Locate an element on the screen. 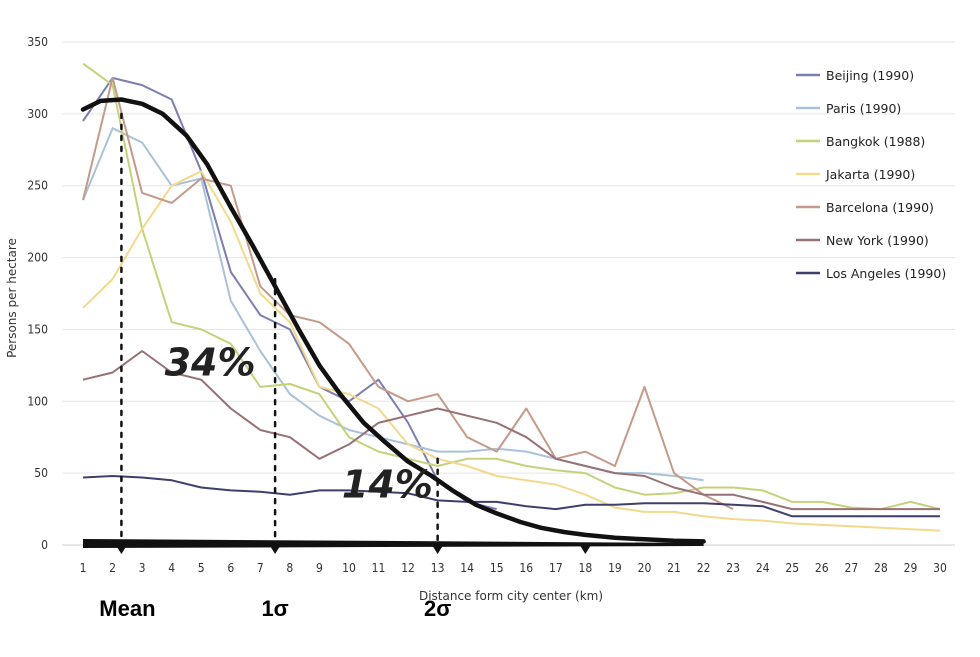 The height and width of the screenshot is (657, 980). y-tick-250: 250 is located at coordinates (37, 186).